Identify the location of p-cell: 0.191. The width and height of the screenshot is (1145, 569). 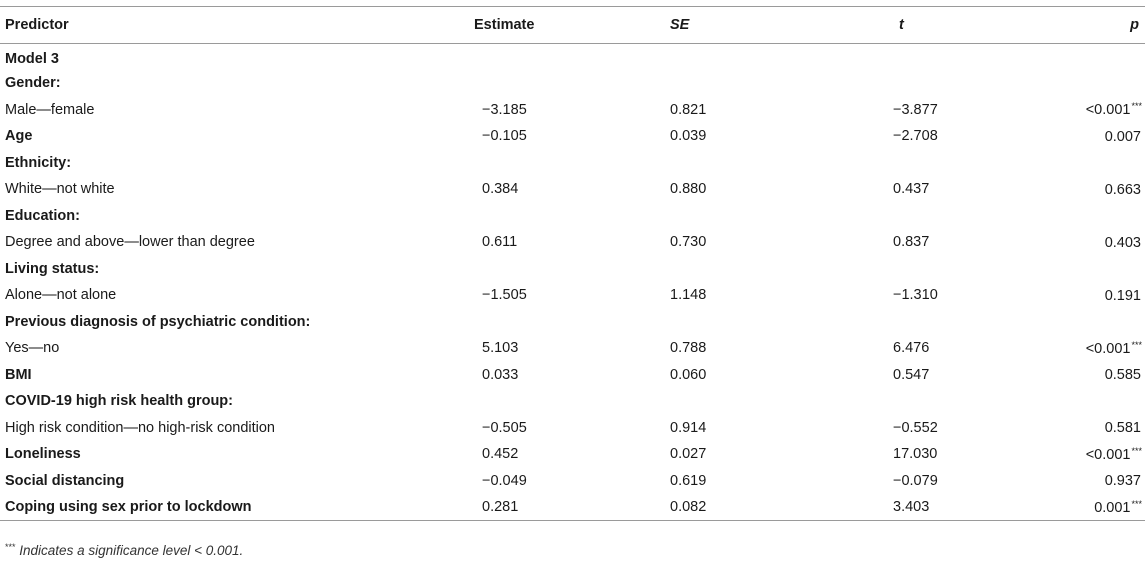
(1070, 295).